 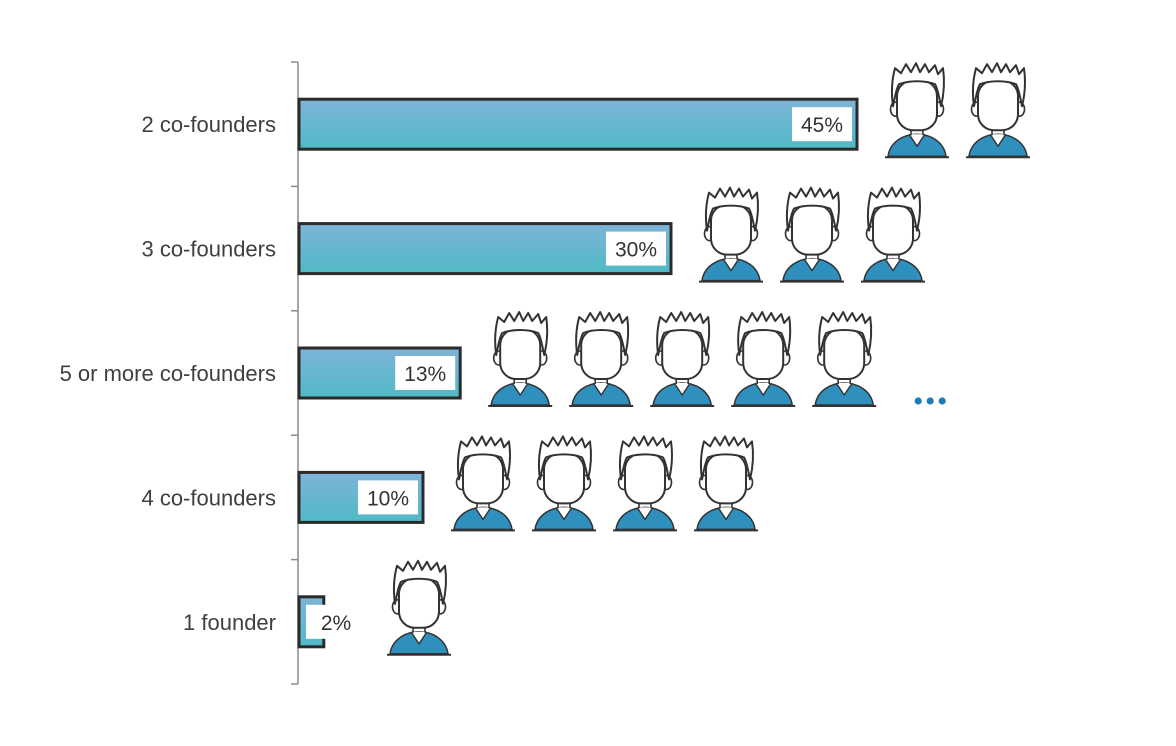 I want to click on bar, so click(x=578, y=124).